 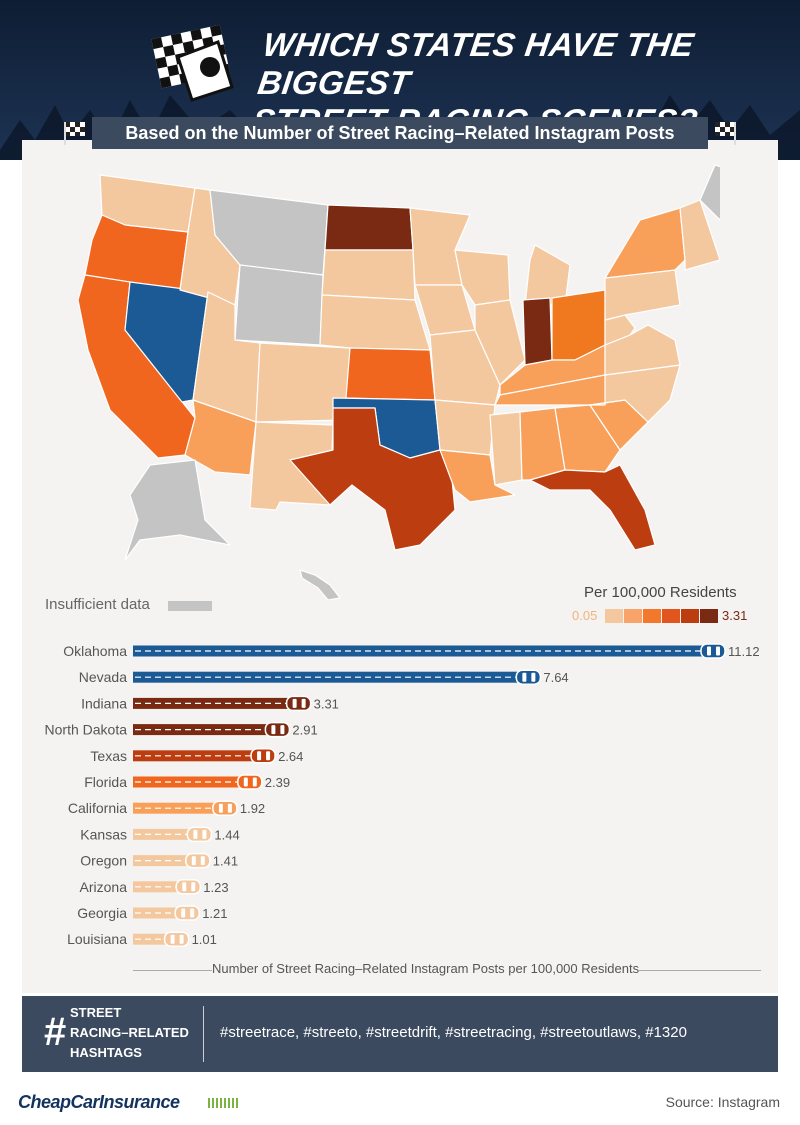 What do you see at coordinates (290, 756) in the screenshot?
I see `value-label: 2.64` at bounding box center [290, 756].